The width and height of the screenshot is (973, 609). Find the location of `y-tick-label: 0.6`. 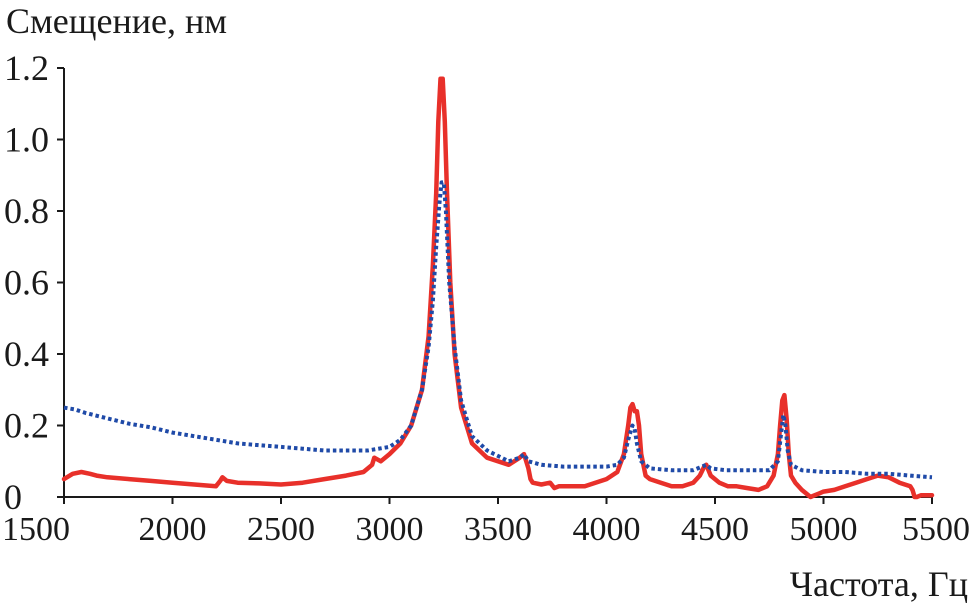

y-tick-label: 0.6 is located at coordinates (26, 283).